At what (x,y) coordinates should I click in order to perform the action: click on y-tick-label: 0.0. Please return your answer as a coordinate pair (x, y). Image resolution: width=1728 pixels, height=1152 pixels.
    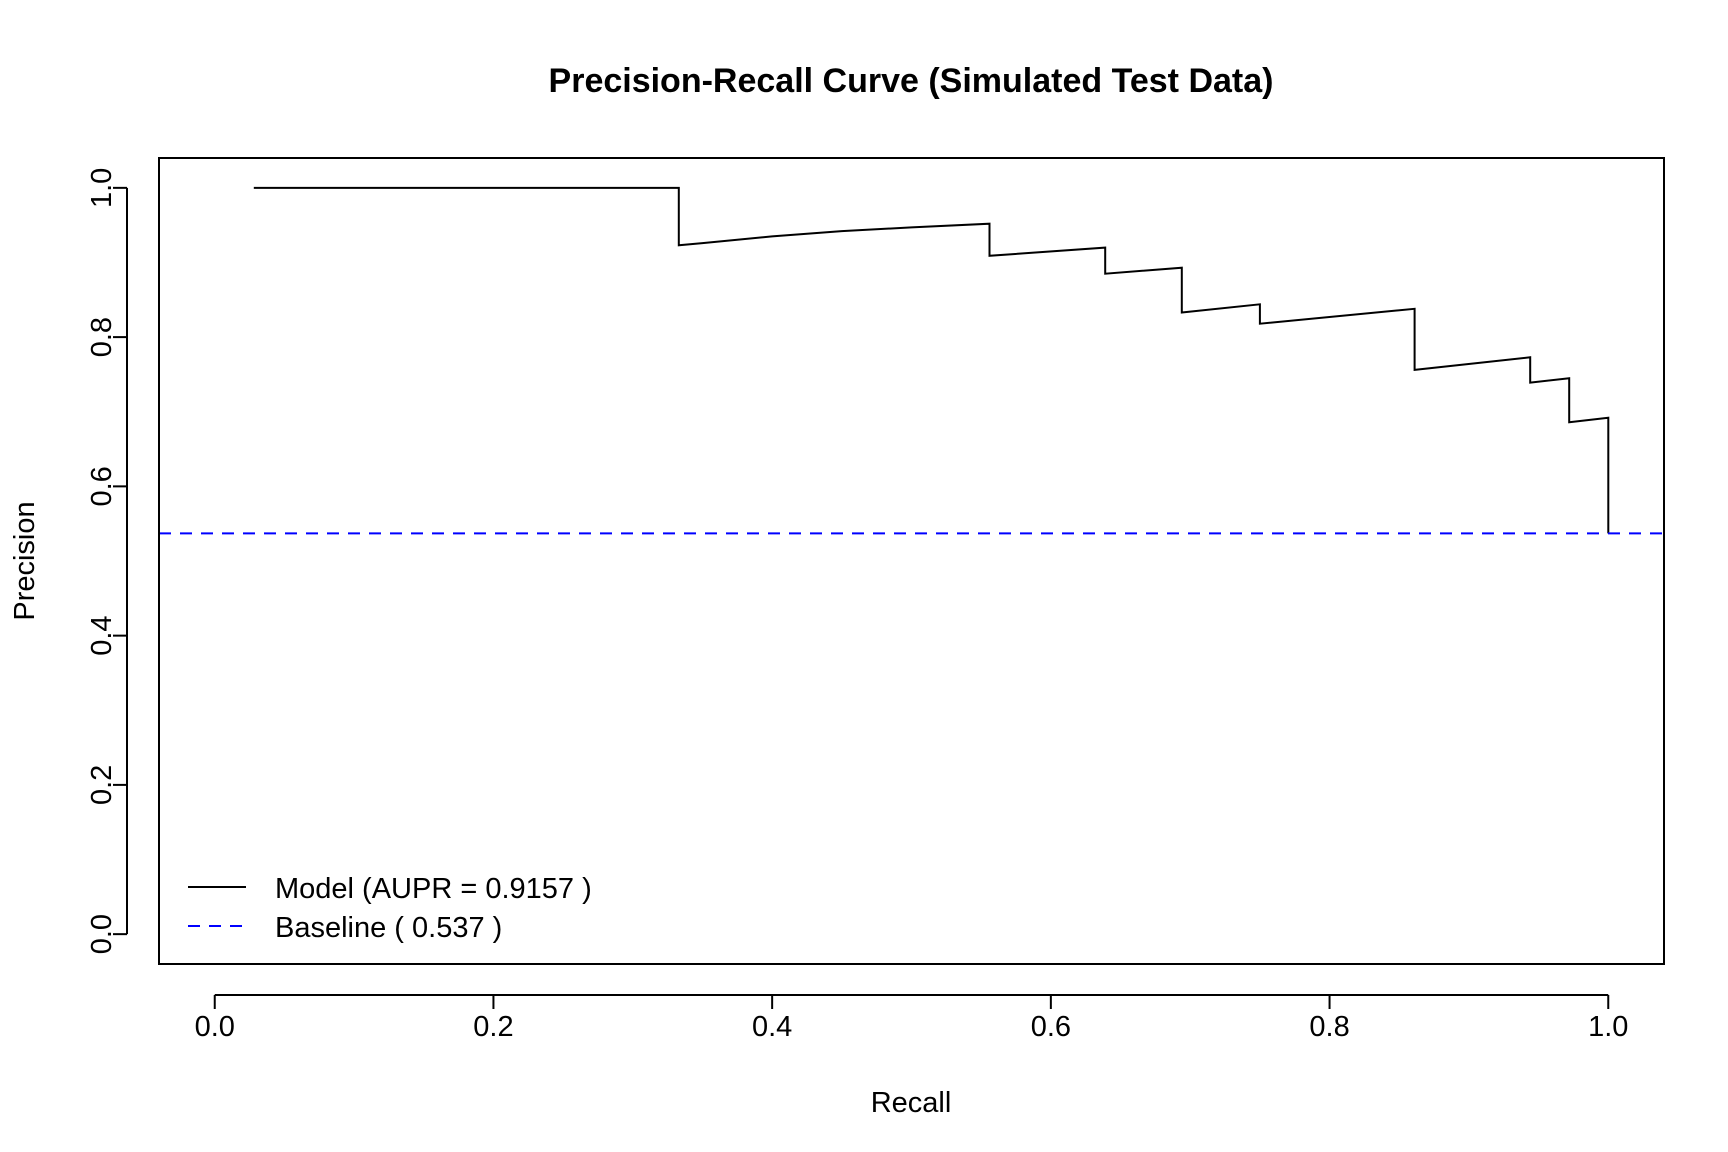
    Looking at the image, I should click on (102, 934).